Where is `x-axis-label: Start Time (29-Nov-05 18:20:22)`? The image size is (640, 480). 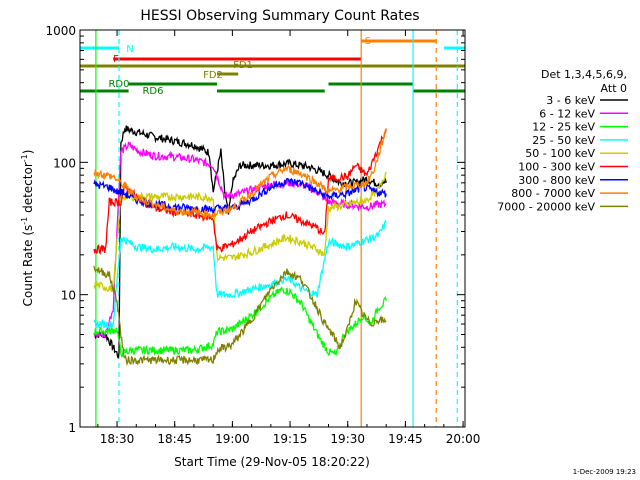 x-axis-label: Start Time (29-Nov-05 18:20:22) is located at coordinates (272, 462).